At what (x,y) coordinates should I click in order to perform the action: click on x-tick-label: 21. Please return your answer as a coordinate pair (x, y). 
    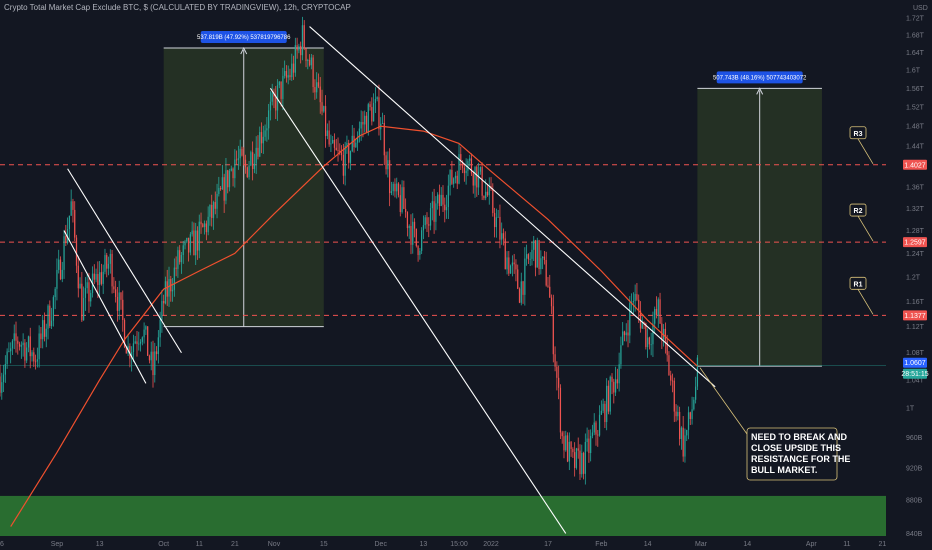
    Looking at the image, I should click on (883, 544).